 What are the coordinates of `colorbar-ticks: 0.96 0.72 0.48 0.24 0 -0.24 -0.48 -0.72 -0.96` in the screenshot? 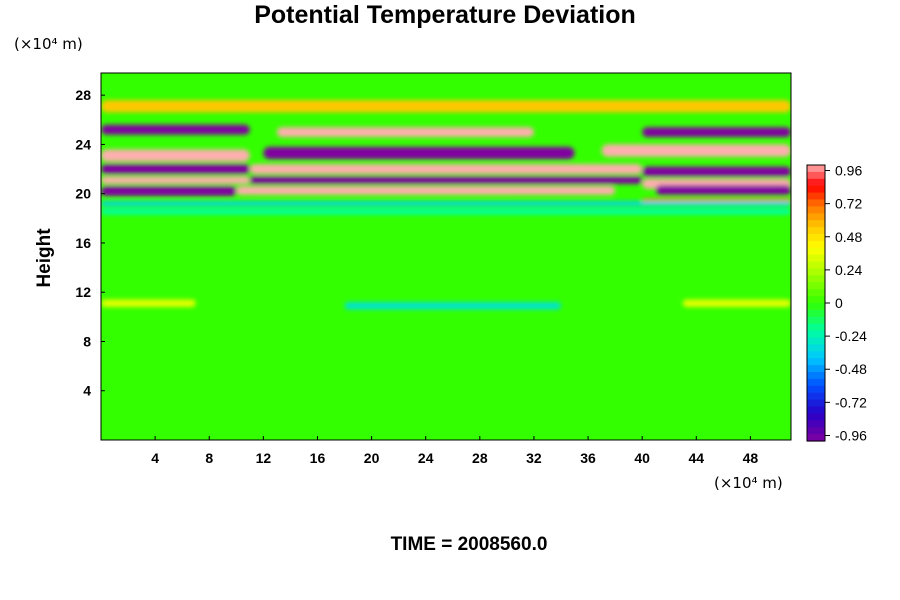 It's located at (846, 303).